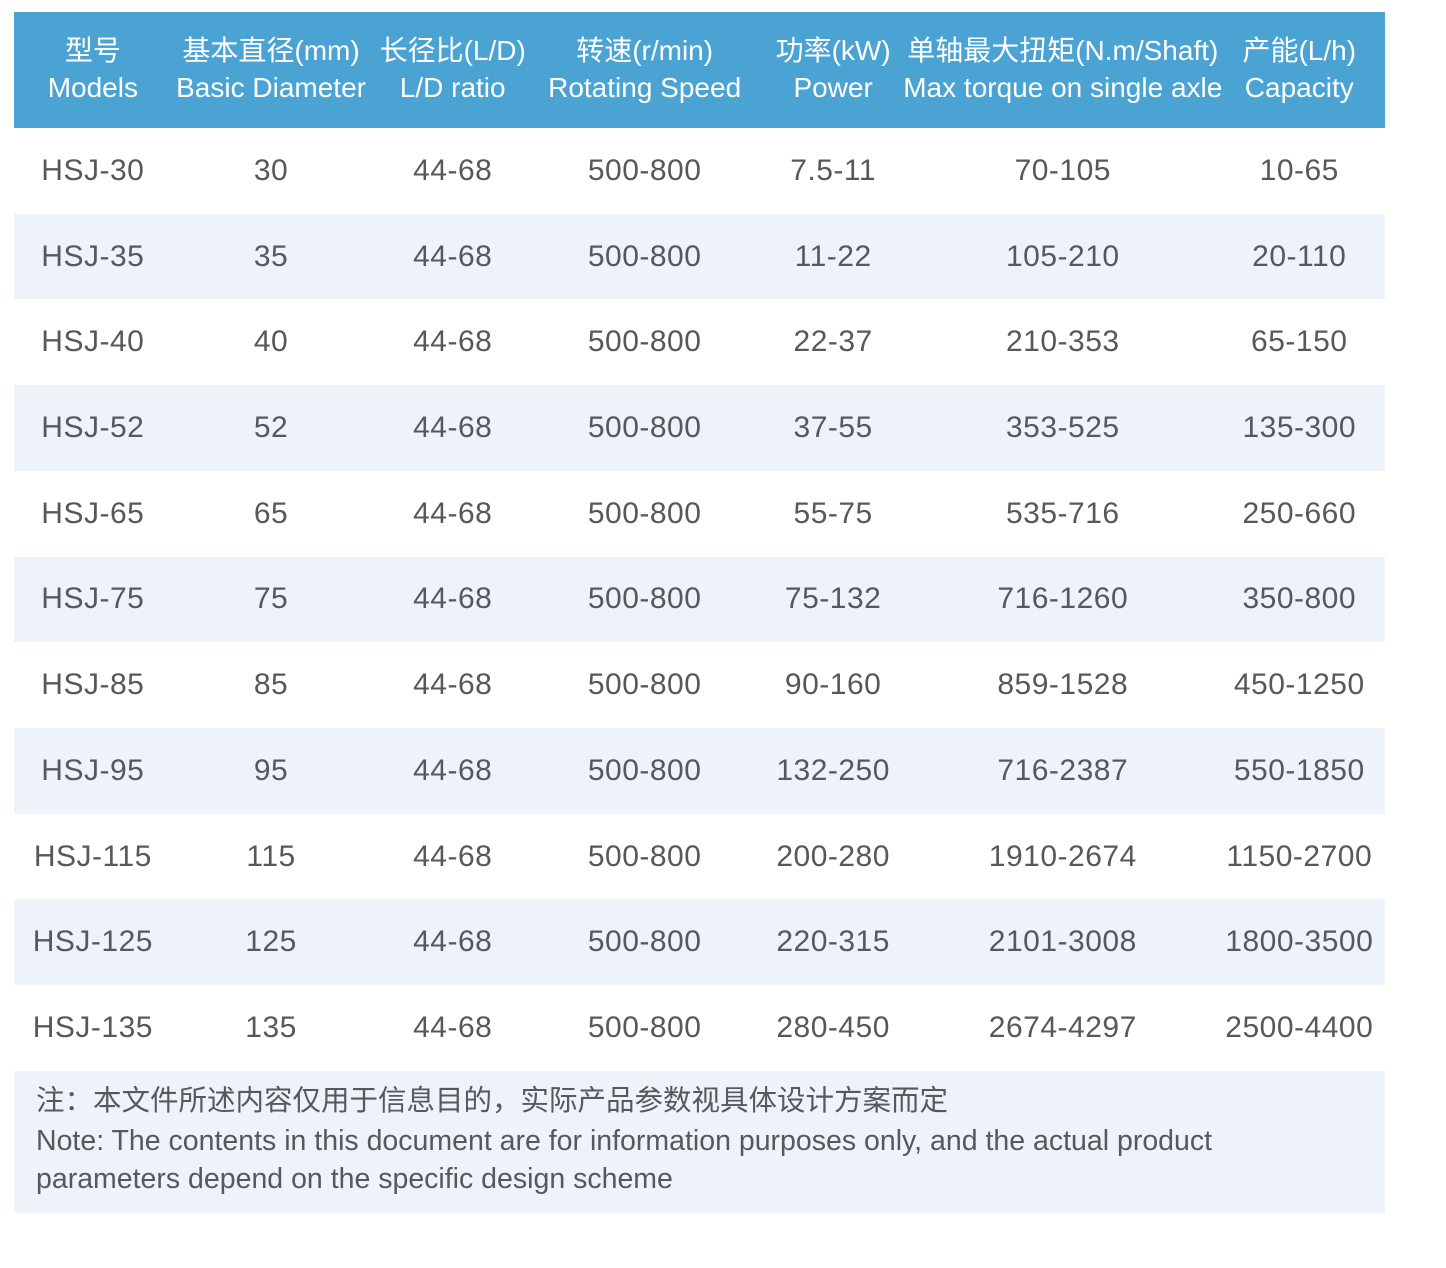 This screenshot has width=1446, height=1268. I want to click on header-cell-power: 功率(kW) Power, so click(833, 70).